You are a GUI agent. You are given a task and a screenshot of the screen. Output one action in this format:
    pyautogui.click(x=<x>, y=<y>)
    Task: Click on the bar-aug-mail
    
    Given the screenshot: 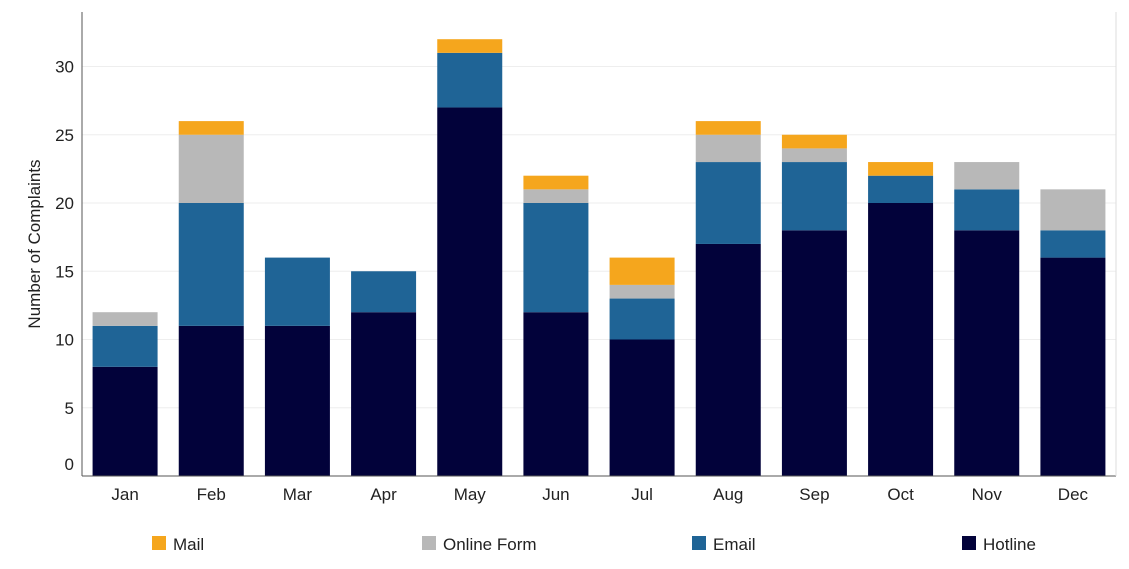 What is the action you would take?
    pyautogui.click(x=728, y=128)
    